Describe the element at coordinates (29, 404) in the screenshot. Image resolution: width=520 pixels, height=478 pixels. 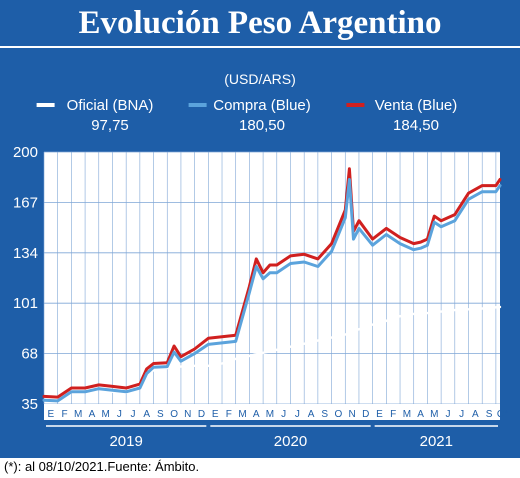
I see `y-tick-label: 35` at that location.